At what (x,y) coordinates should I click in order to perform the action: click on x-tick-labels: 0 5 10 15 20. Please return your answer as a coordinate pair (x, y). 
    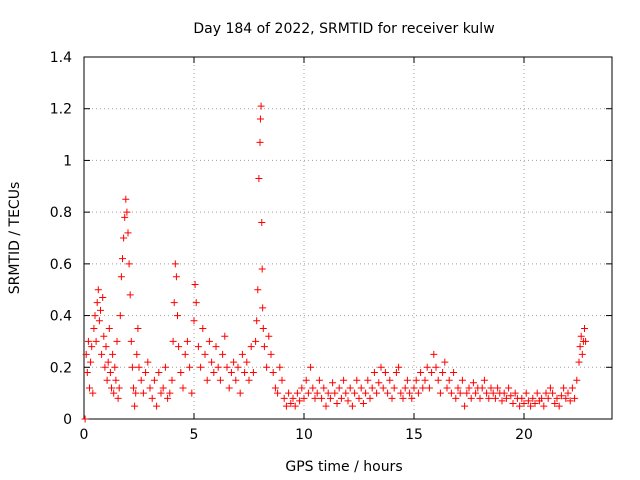
    Looking at the image, I should click on (306, 435).